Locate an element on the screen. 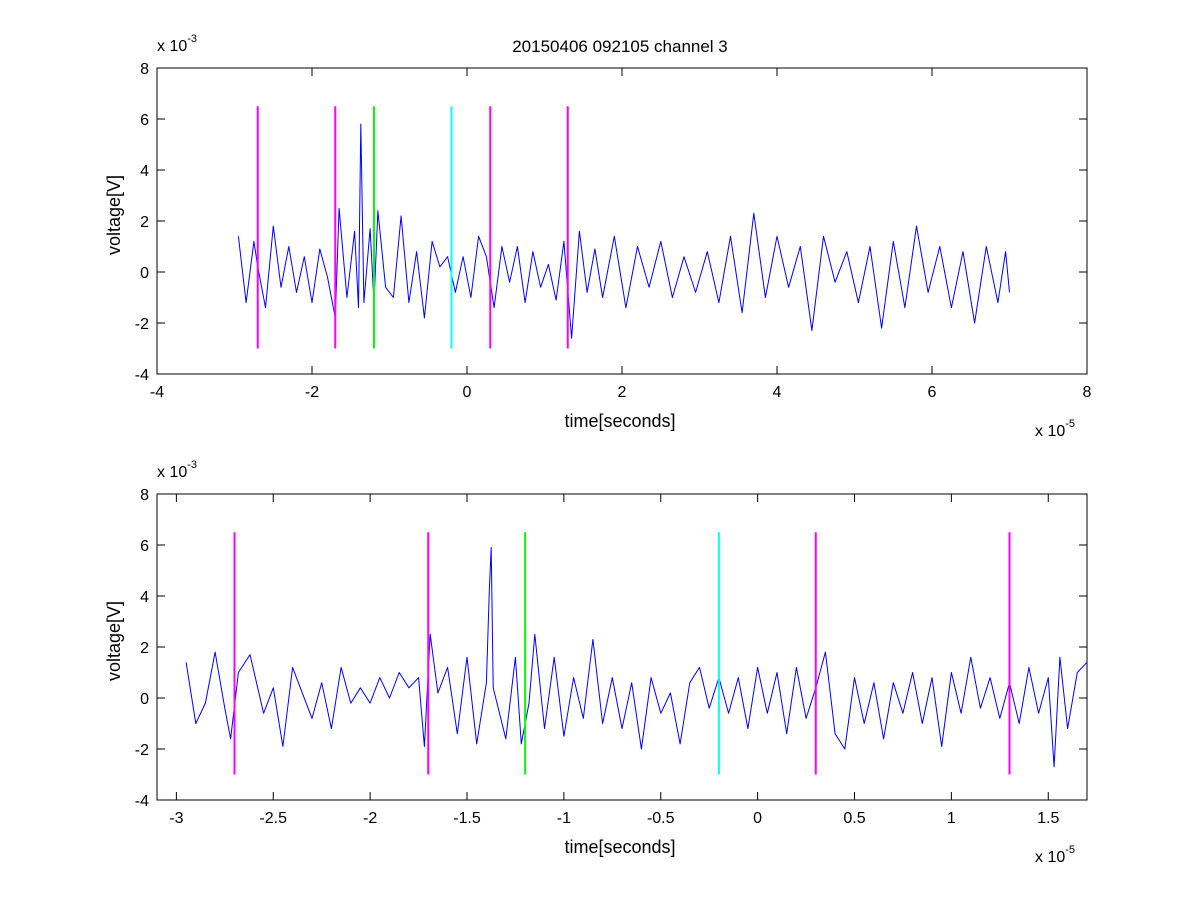 The height and width of the screenshot is (900, 1200). x-tick-label: -0.5 is located at coordinates (661, 818).